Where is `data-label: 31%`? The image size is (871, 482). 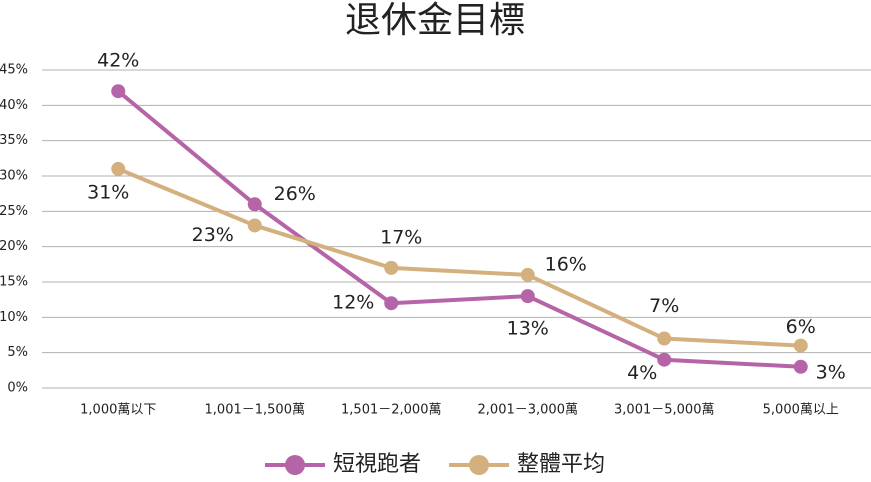
data-label: 31% is located at coordinates (108, 192).